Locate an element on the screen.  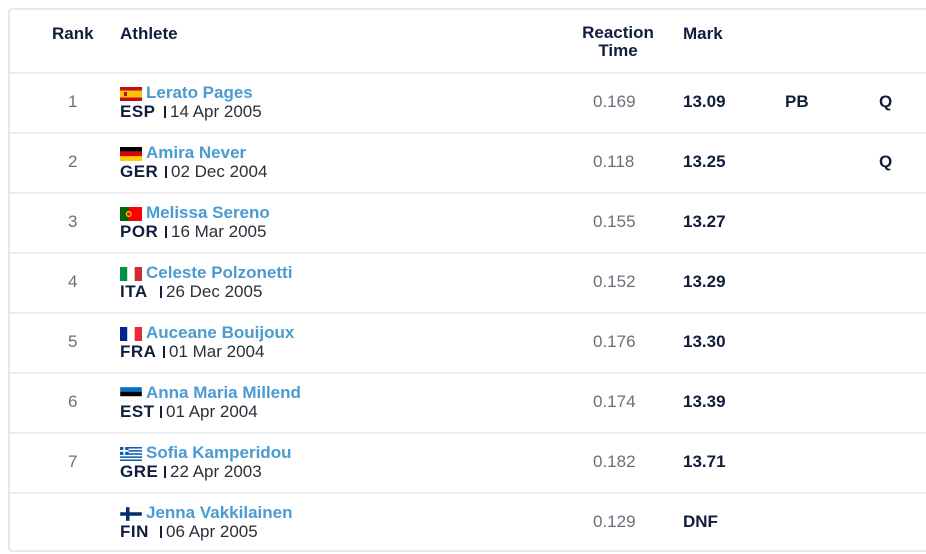
mark-cell: 13.30 is located at coordinates (704, 341).